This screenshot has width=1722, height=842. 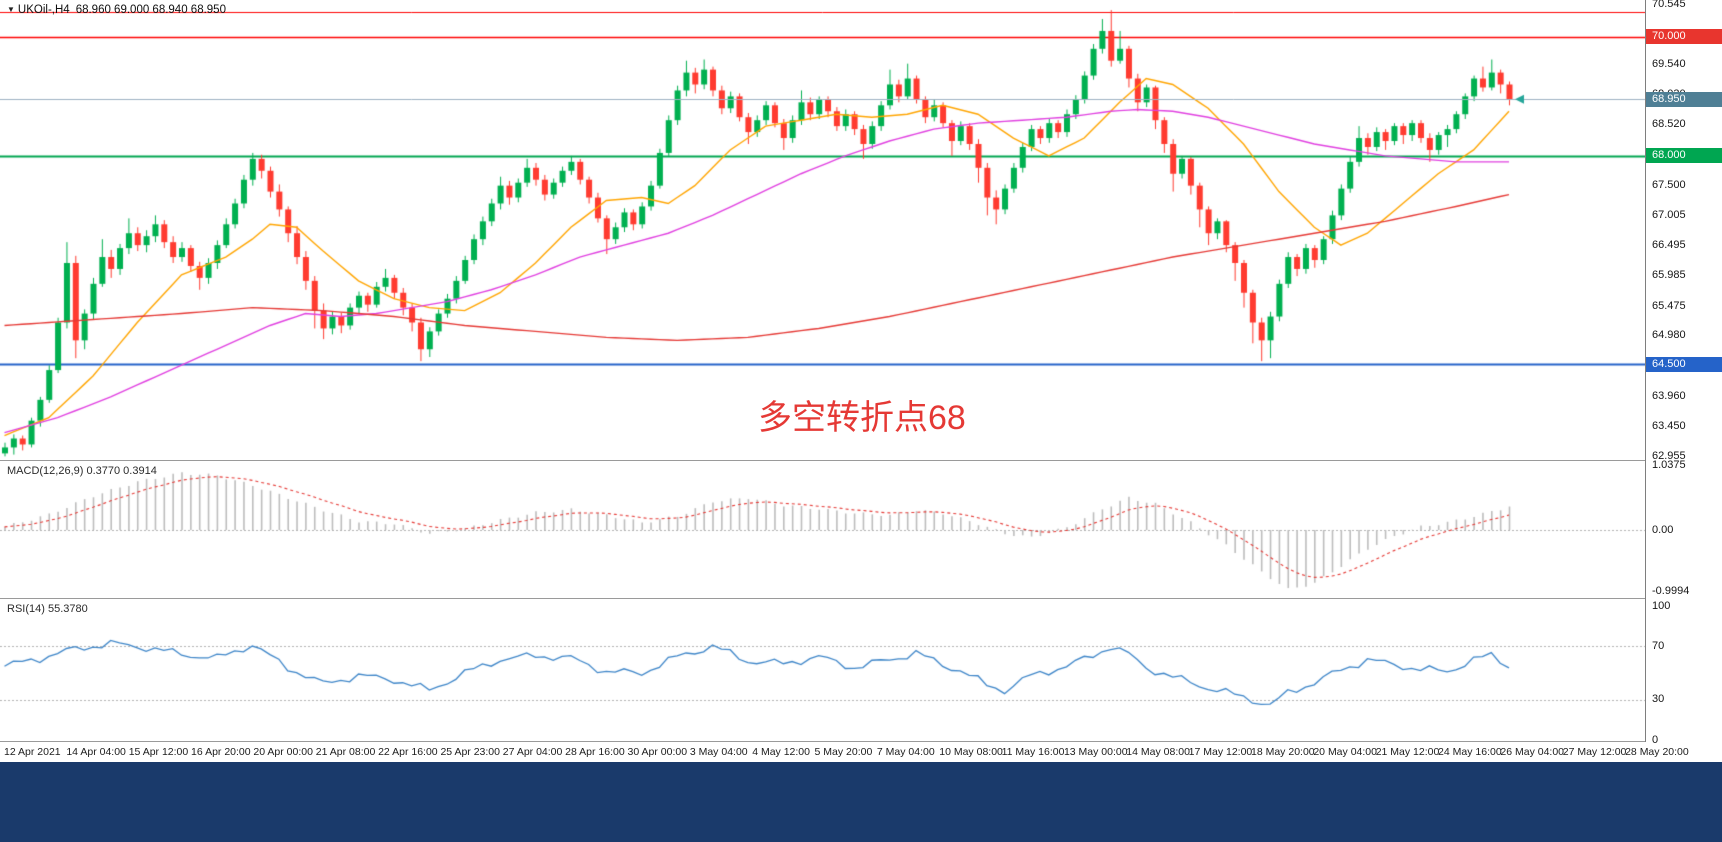 What do you see at coordinates (1532, 752) in the screenshot?
I see `date-label: 26 May 04:00` at bounding box center [1532, 752].